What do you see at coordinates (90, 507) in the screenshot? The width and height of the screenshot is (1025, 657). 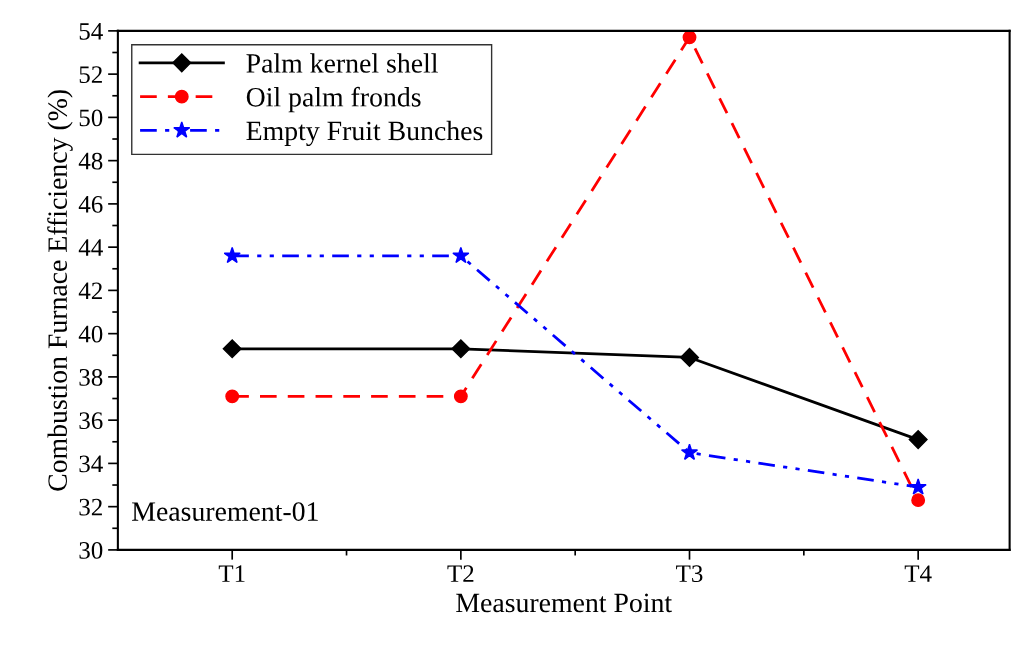 I see `y-tick-label: 32` at bounding box center [90, 507].